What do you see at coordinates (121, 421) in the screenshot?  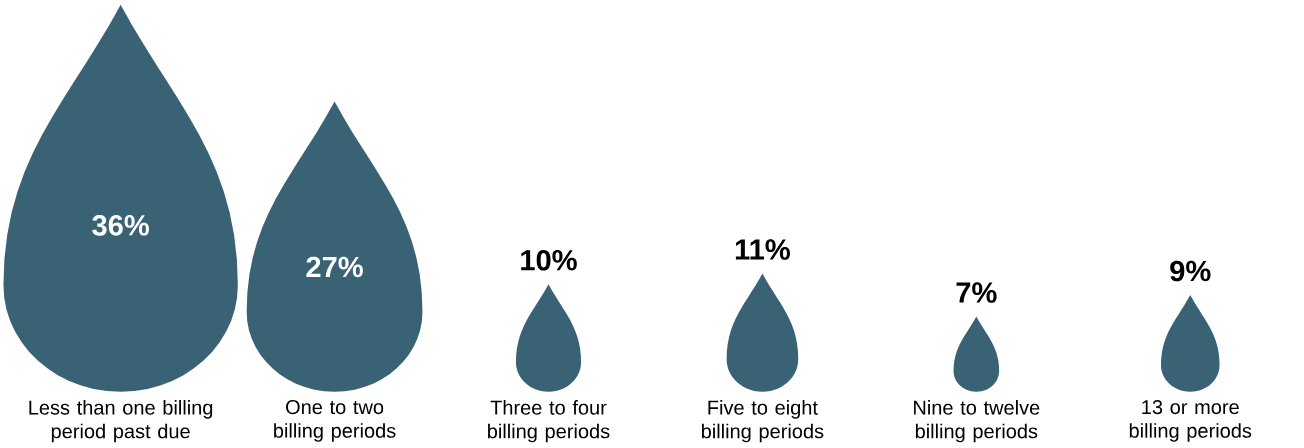 I see `category-label: Less than one billing period past due` at bounding box center [121, 421].